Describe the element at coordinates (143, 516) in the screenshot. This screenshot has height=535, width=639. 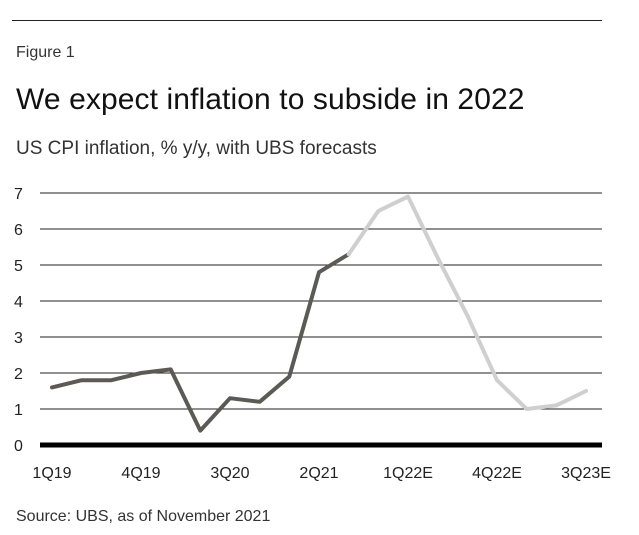
I see `source-note: Source: UBS, as of November 2021` at that location.